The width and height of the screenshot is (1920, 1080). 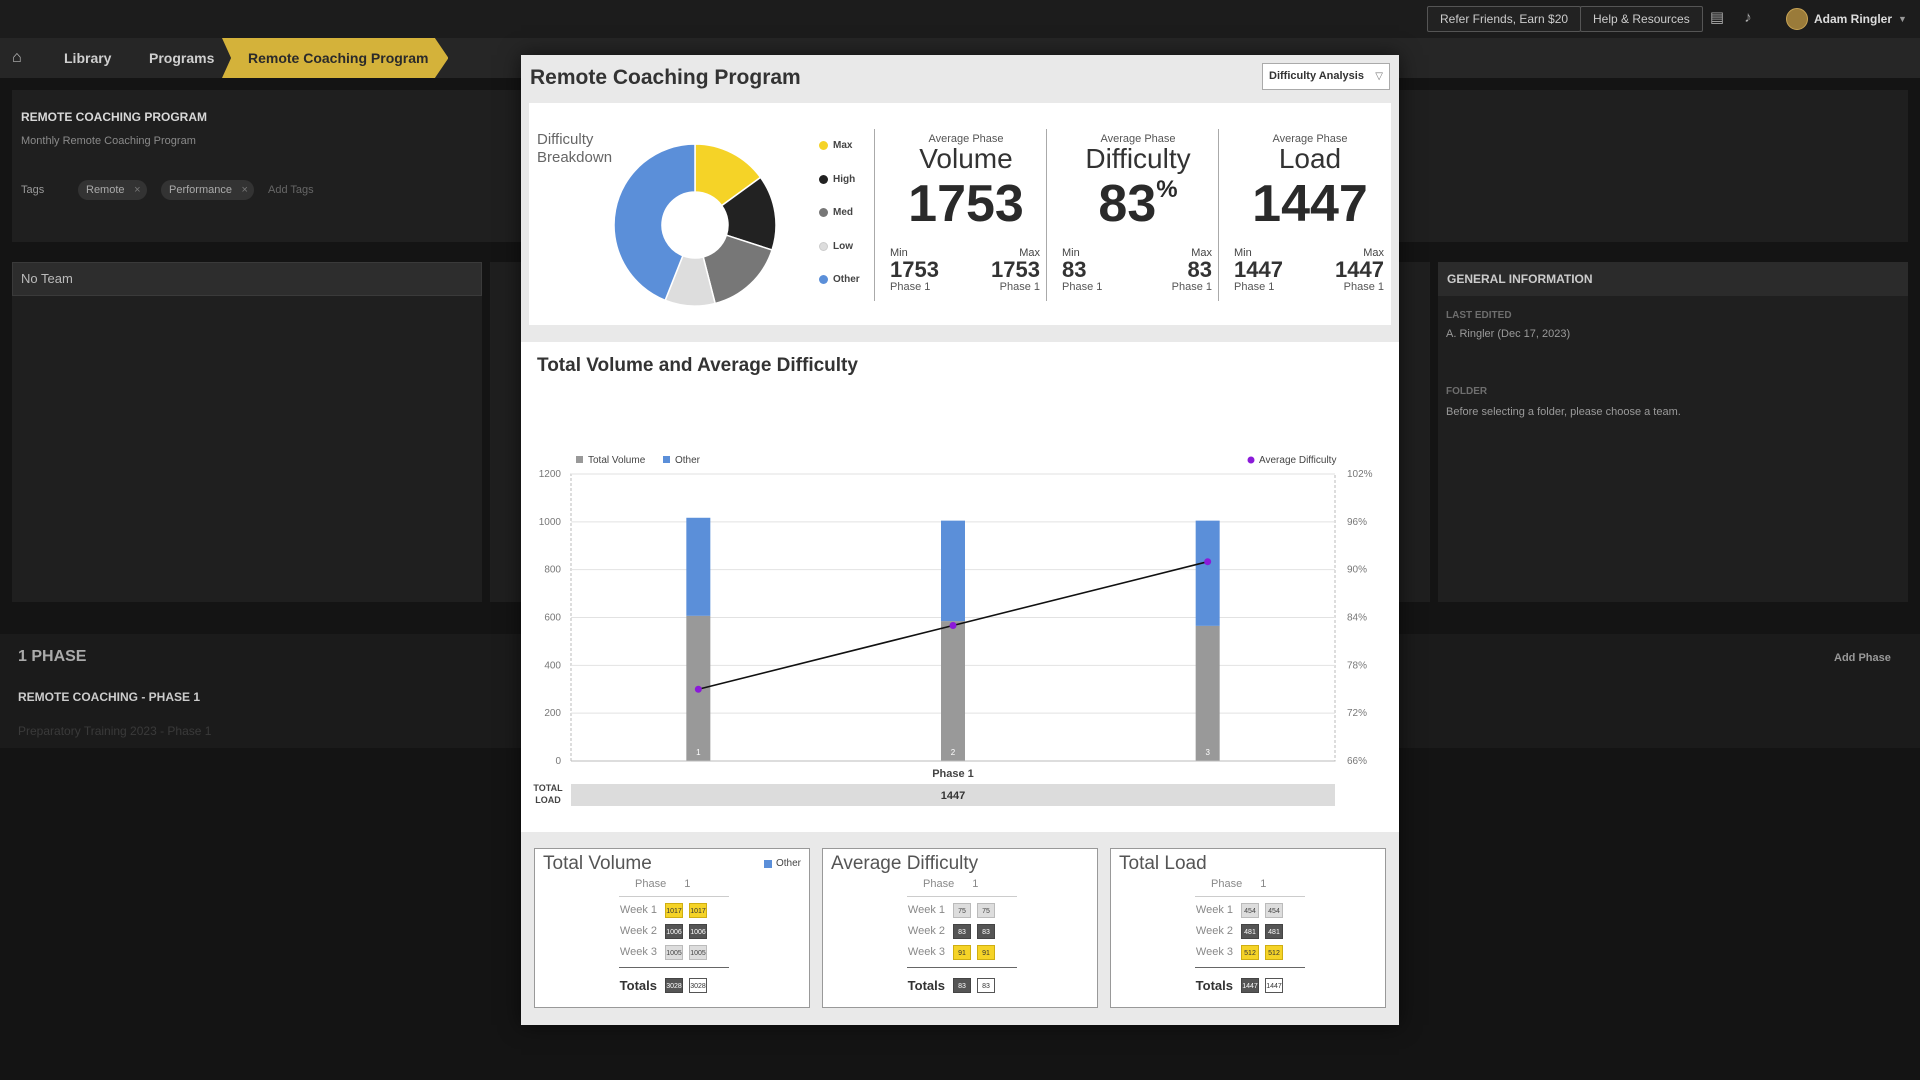 I want to click on total-load-label: LOAD, so click(x=548, y=800).